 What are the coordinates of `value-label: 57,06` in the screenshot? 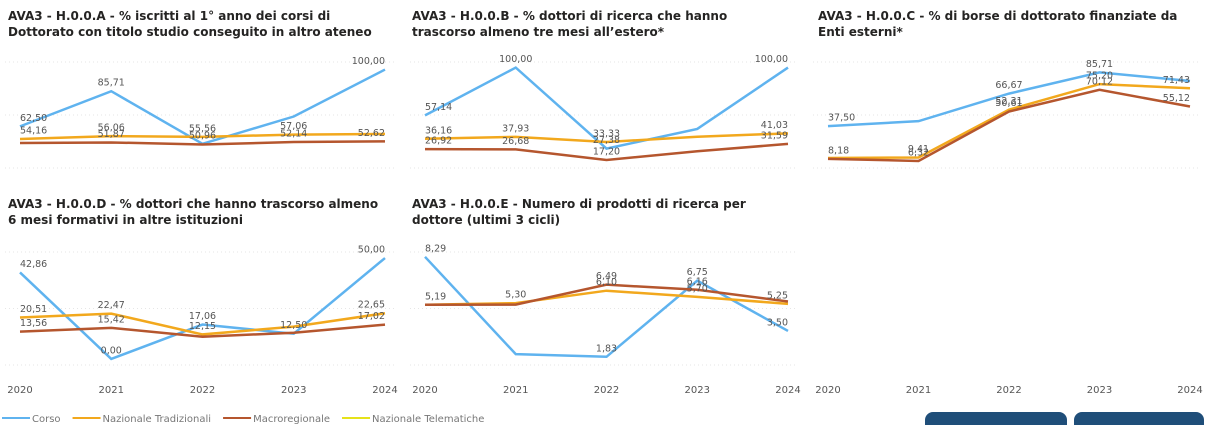 It's located at (293, 126).